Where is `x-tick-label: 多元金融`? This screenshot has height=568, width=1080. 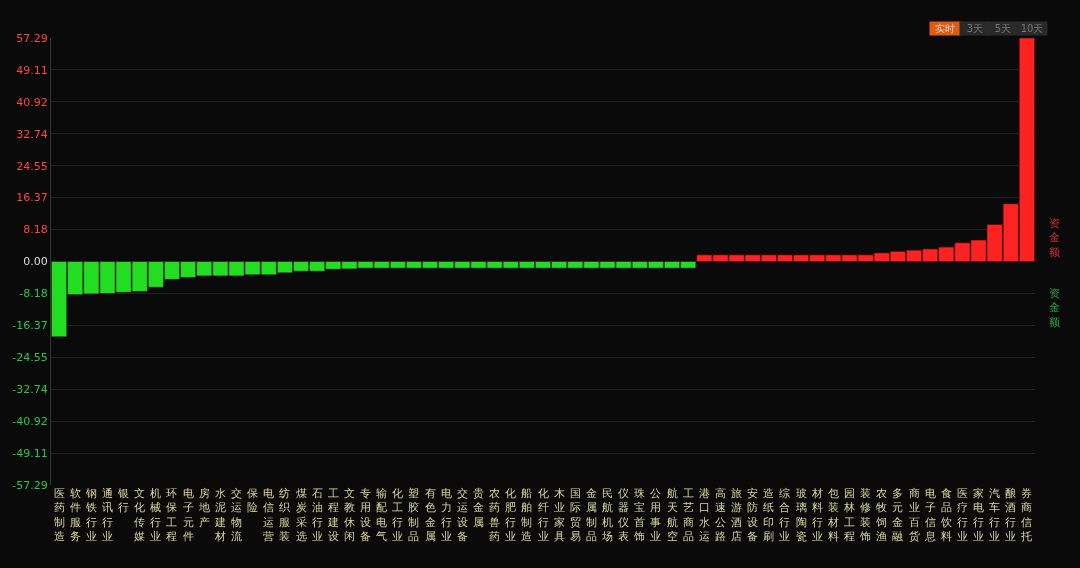 x-tick-label: 多元金融 is located at coordinates (898, 515).